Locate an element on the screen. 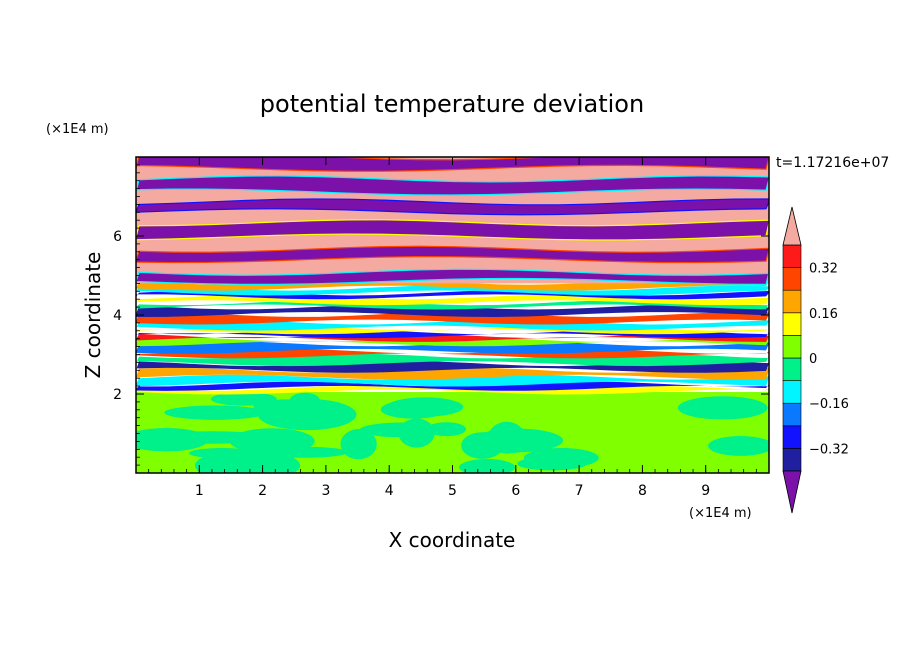  x-tick-label: 5 is located at coordinates (452, 491).